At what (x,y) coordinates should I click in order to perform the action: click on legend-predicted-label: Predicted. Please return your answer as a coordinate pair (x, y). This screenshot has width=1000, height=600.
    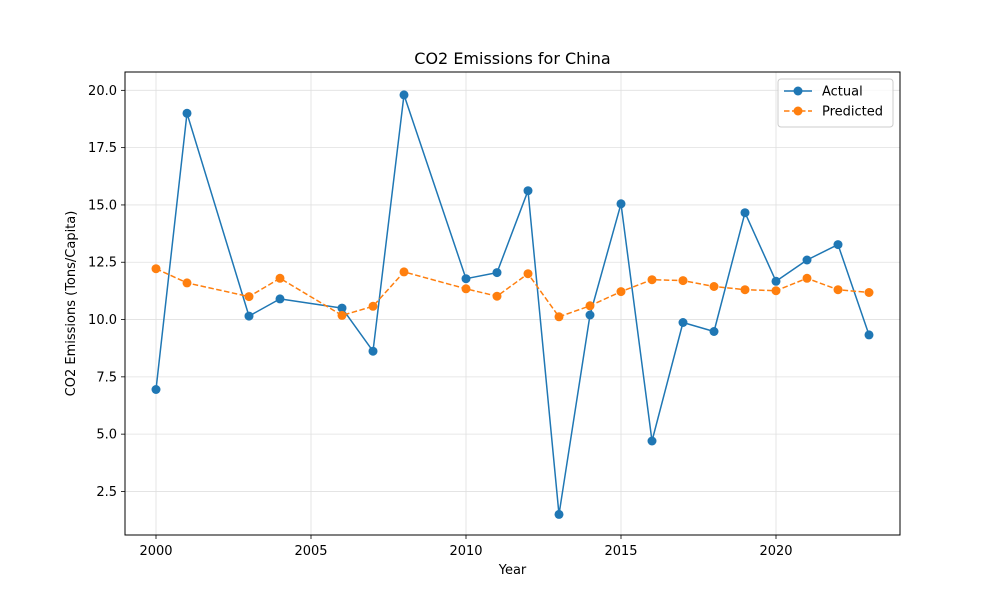
    Looking at the image, I should click on (852, 112).